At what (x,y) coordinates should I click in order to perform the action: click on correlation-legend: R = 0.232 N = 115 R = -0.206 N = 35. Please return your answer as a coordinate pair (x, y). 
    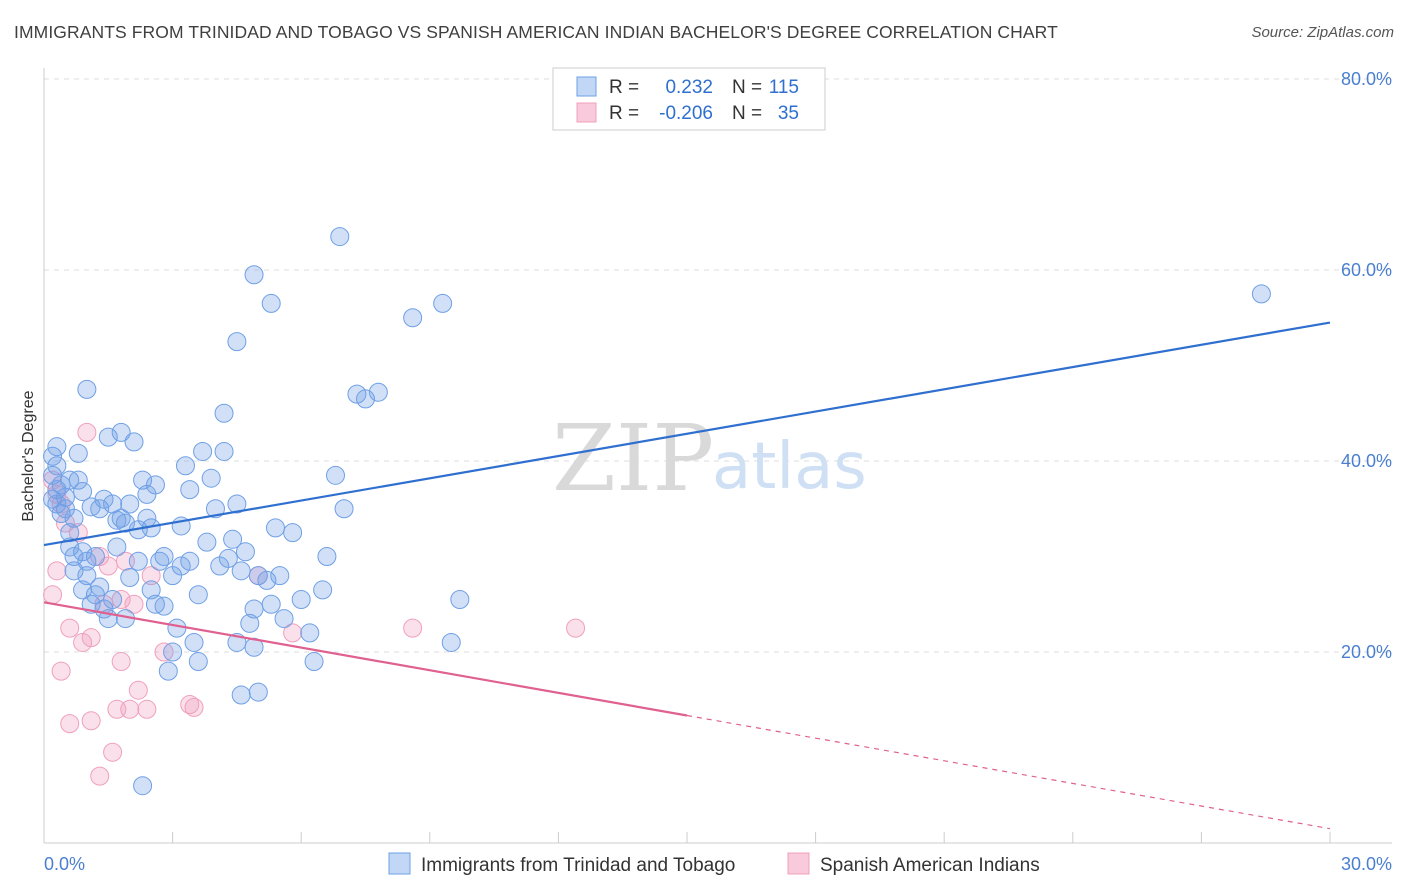
    Looking at the image, I should click on (689, 99).